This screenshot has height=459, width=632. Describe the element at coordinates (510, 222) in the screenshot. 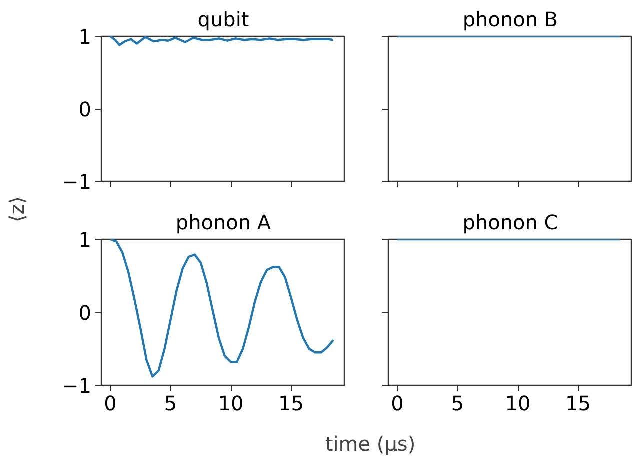

I see `chart-title: phonon C` at that location.